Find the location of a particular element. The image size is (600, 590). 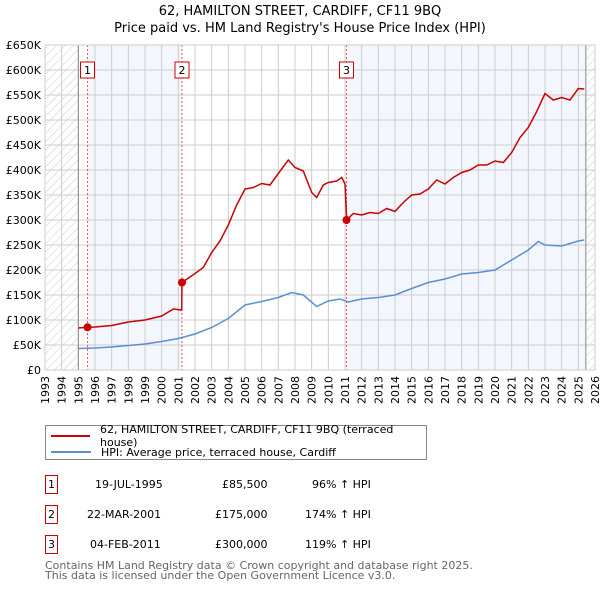

hatched-region is located at coordinates (590, 207).